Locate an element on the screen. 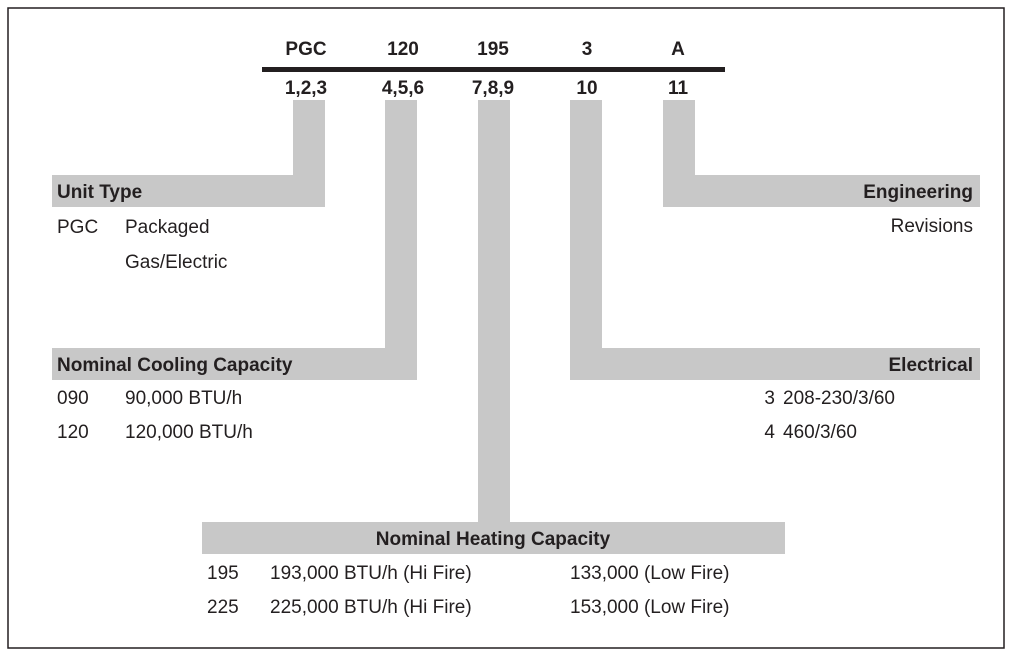  digits: 10 is located at coordinates (586, 88).